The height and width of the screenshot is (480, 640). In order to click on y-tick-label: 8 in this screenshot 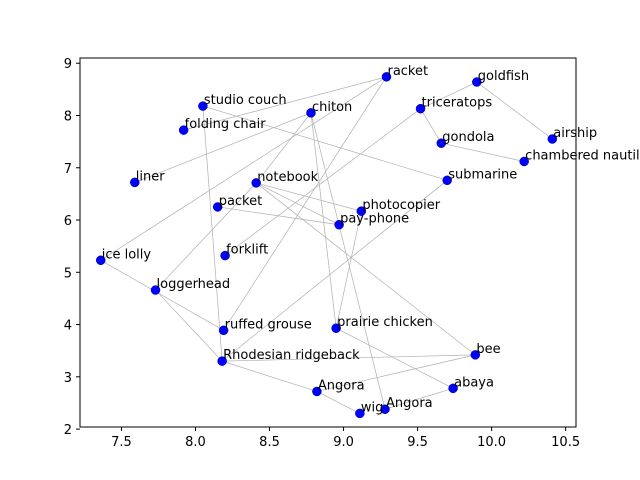, I will do `click(68, 116)`.